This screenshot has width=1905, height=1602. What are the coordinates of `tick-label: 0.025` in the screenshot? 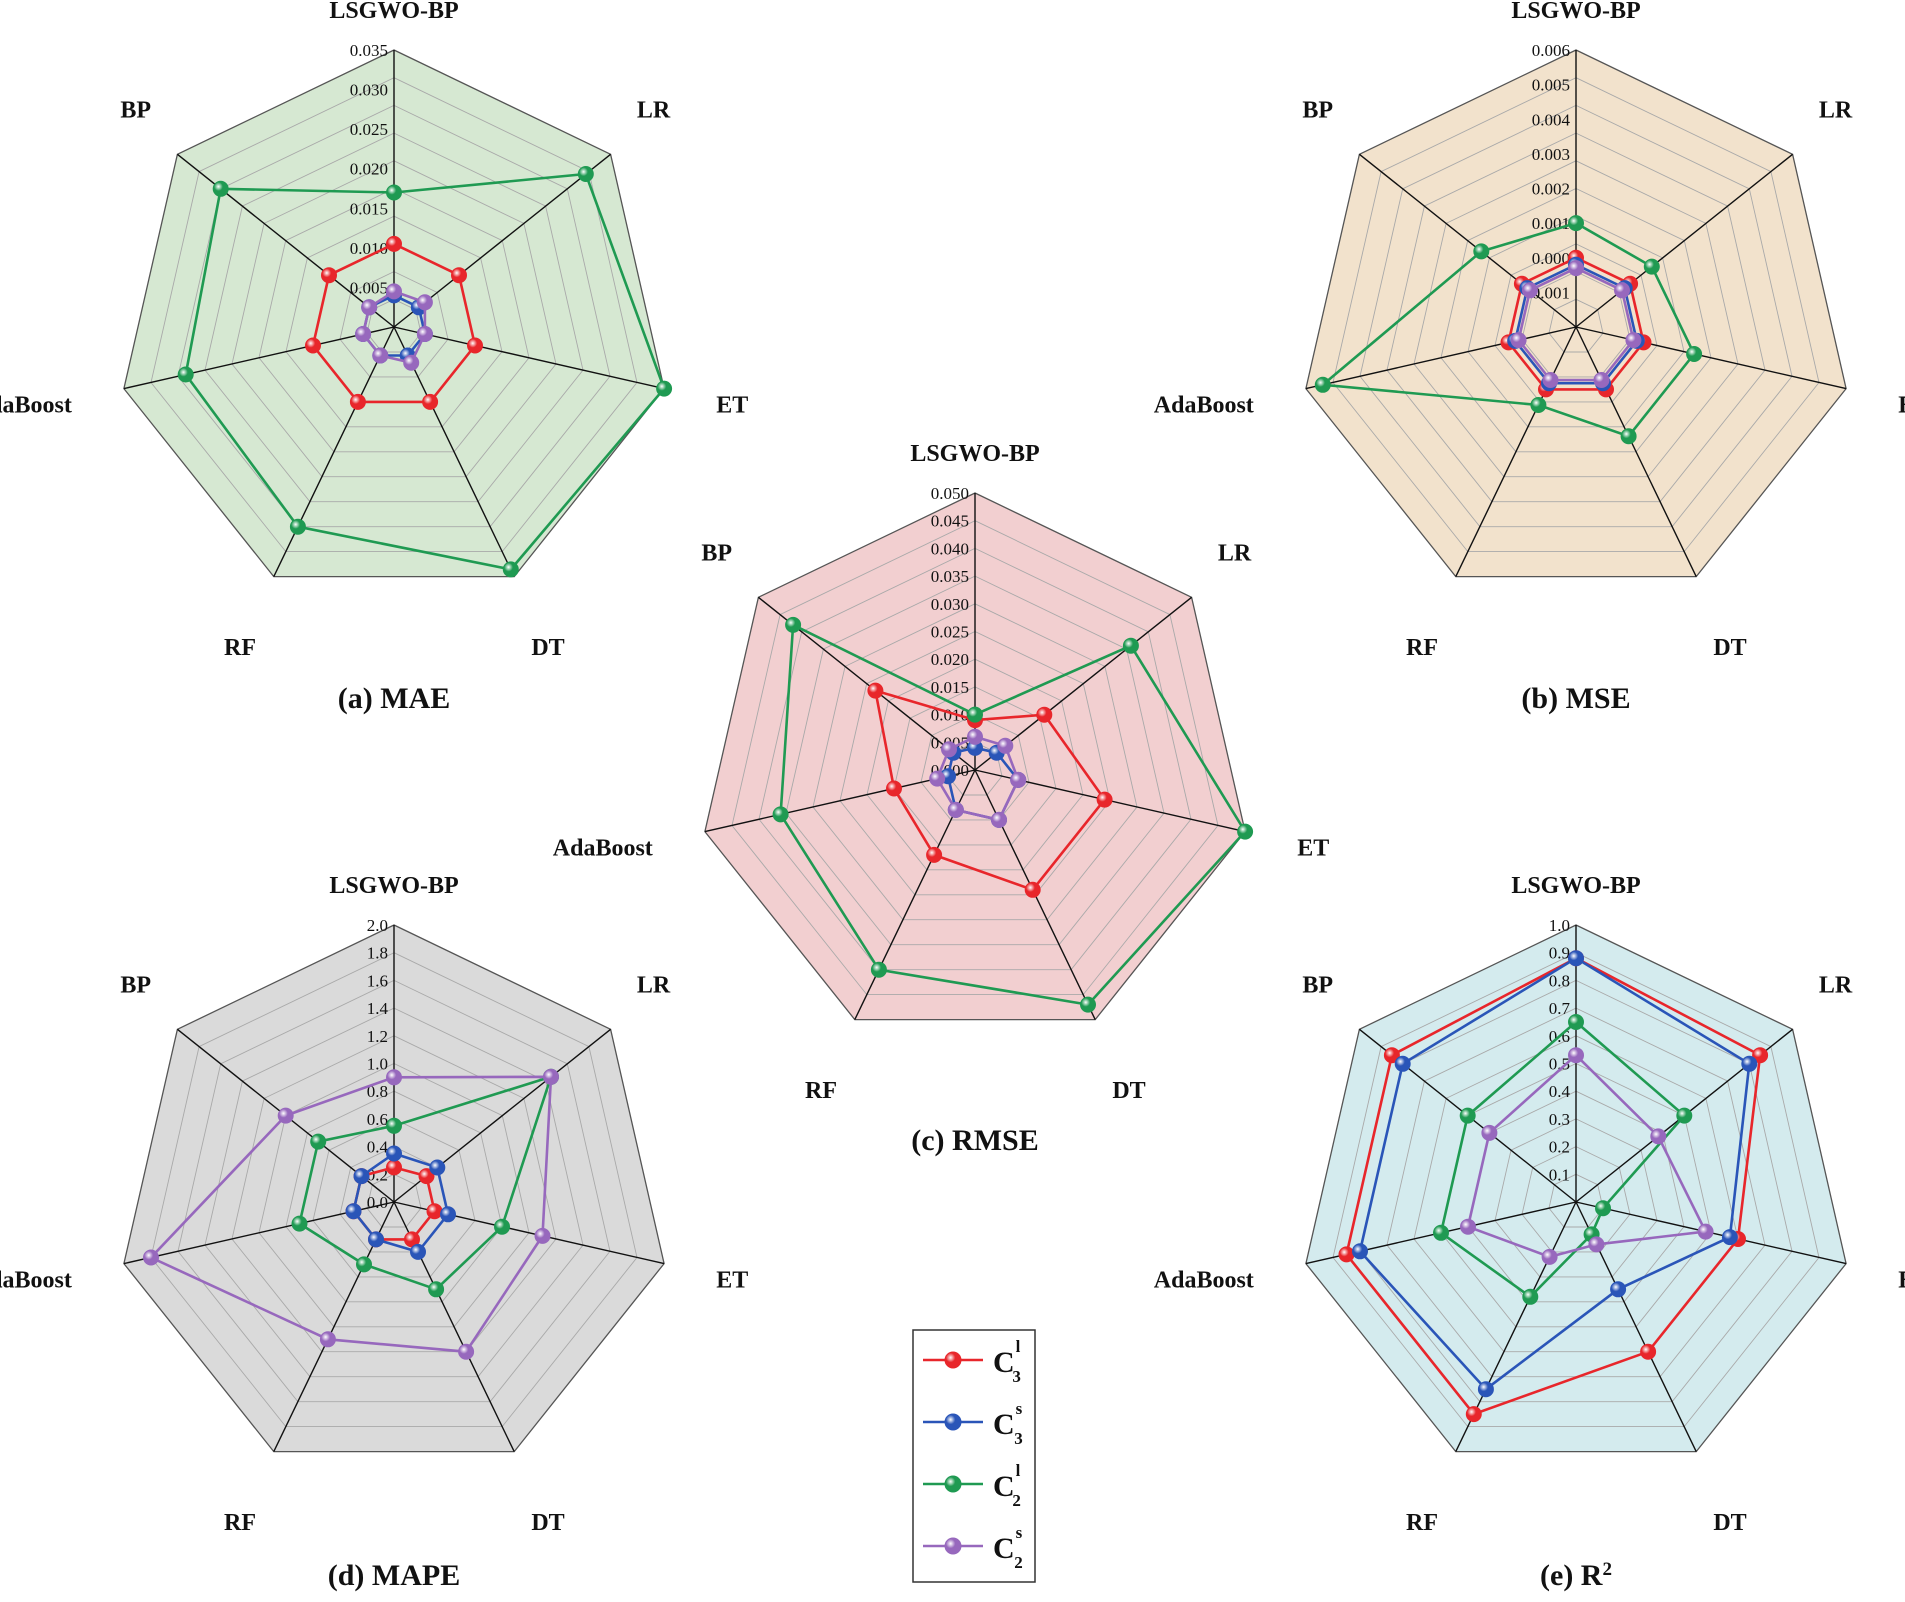 It's located at (950, 632).